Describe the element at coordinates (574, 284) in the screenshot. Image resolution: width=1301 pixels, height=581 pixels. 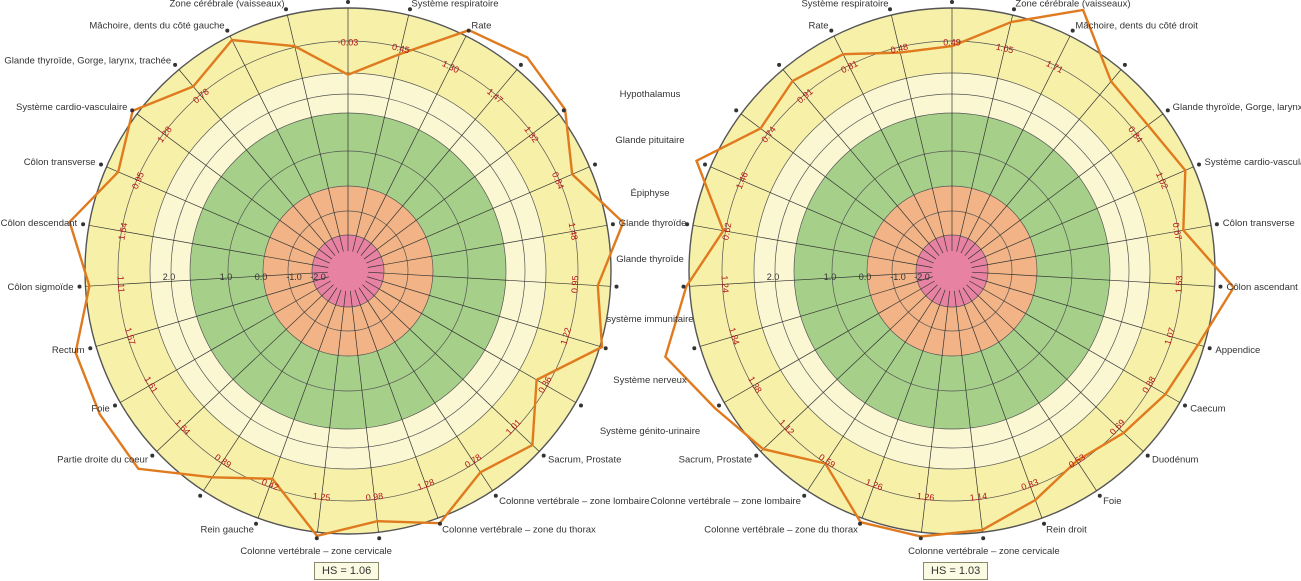
I see `value-label: 0.95` at that location.